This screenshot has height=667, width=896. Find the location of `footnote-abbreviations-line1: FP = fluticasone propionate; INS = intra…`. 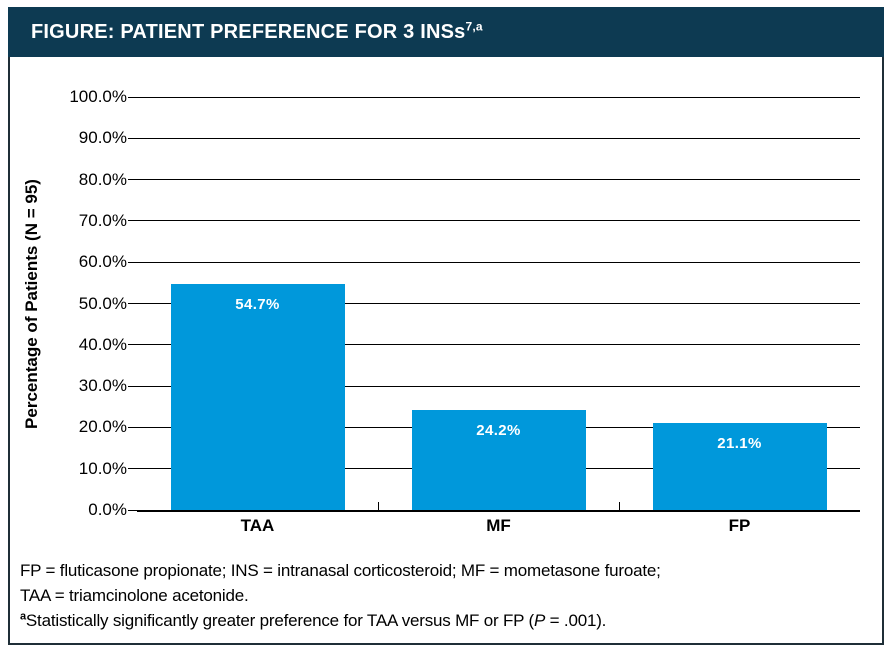

footnote-abbreviations-line1: FP = fluticasone propionate; INS = intra… is located at coordinates (340, 570).